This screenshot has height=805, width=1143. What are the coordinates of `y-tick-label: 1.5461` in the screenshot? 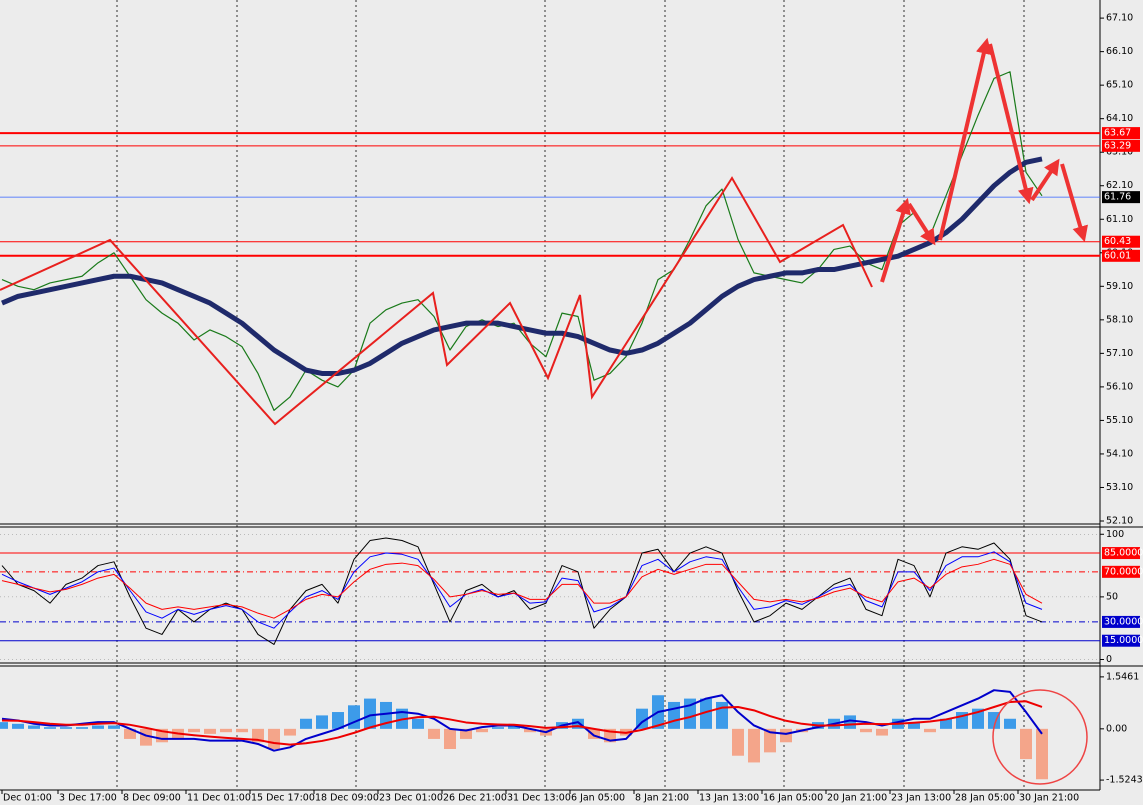 It's located at (1122, 676).